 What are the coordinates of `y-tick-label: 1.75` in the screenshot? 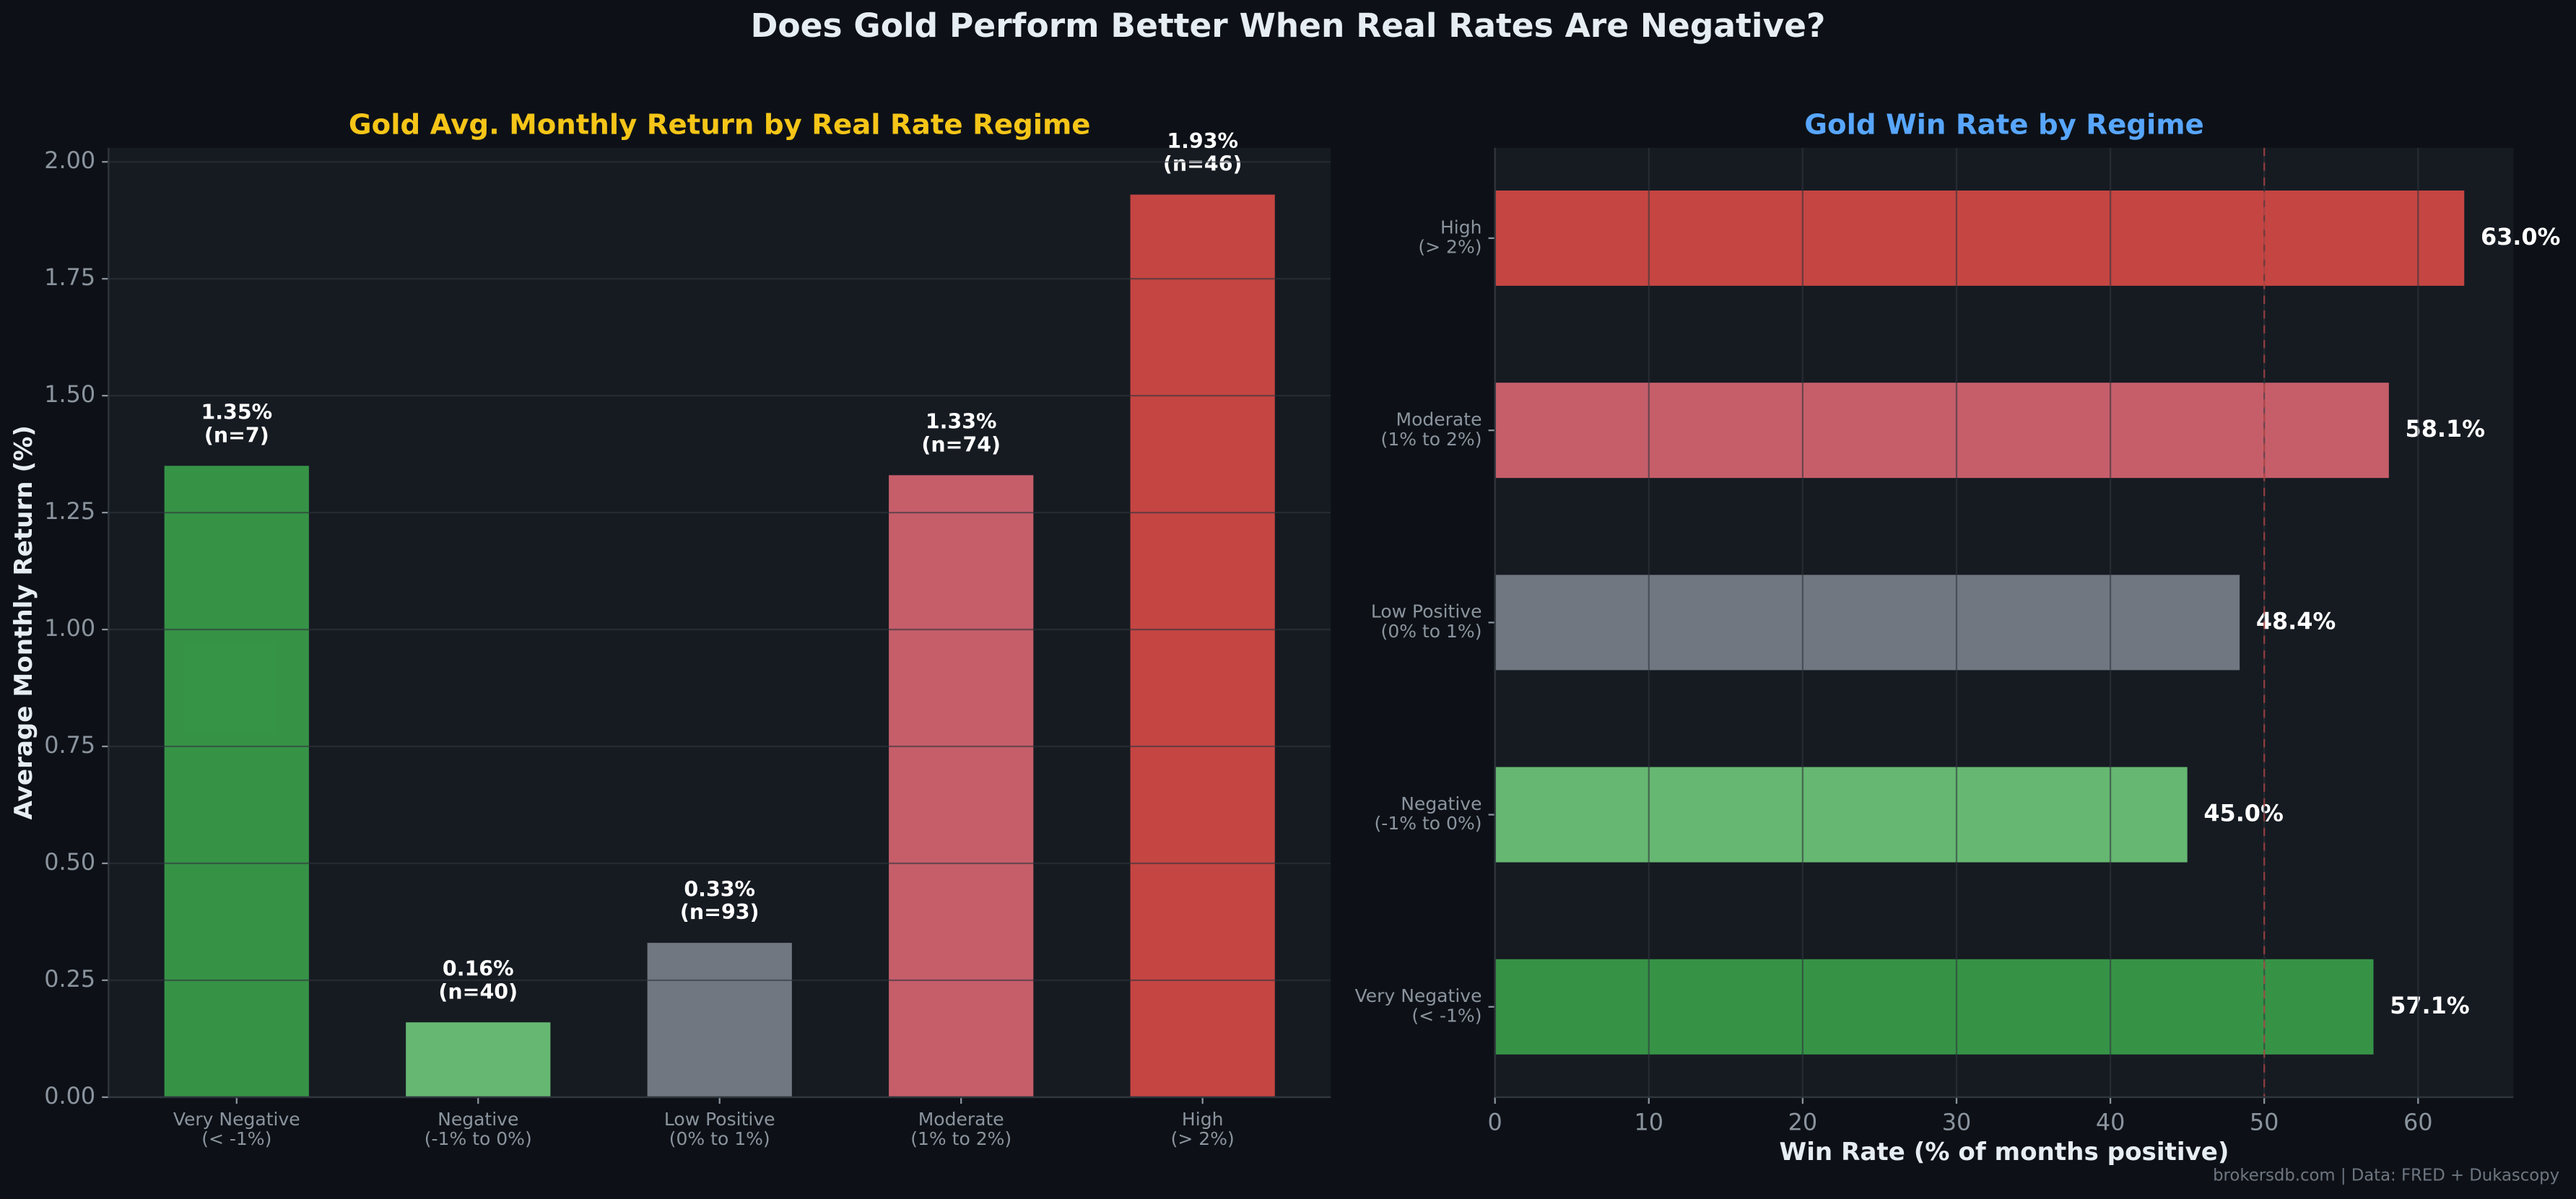 It's located at (69, 277).